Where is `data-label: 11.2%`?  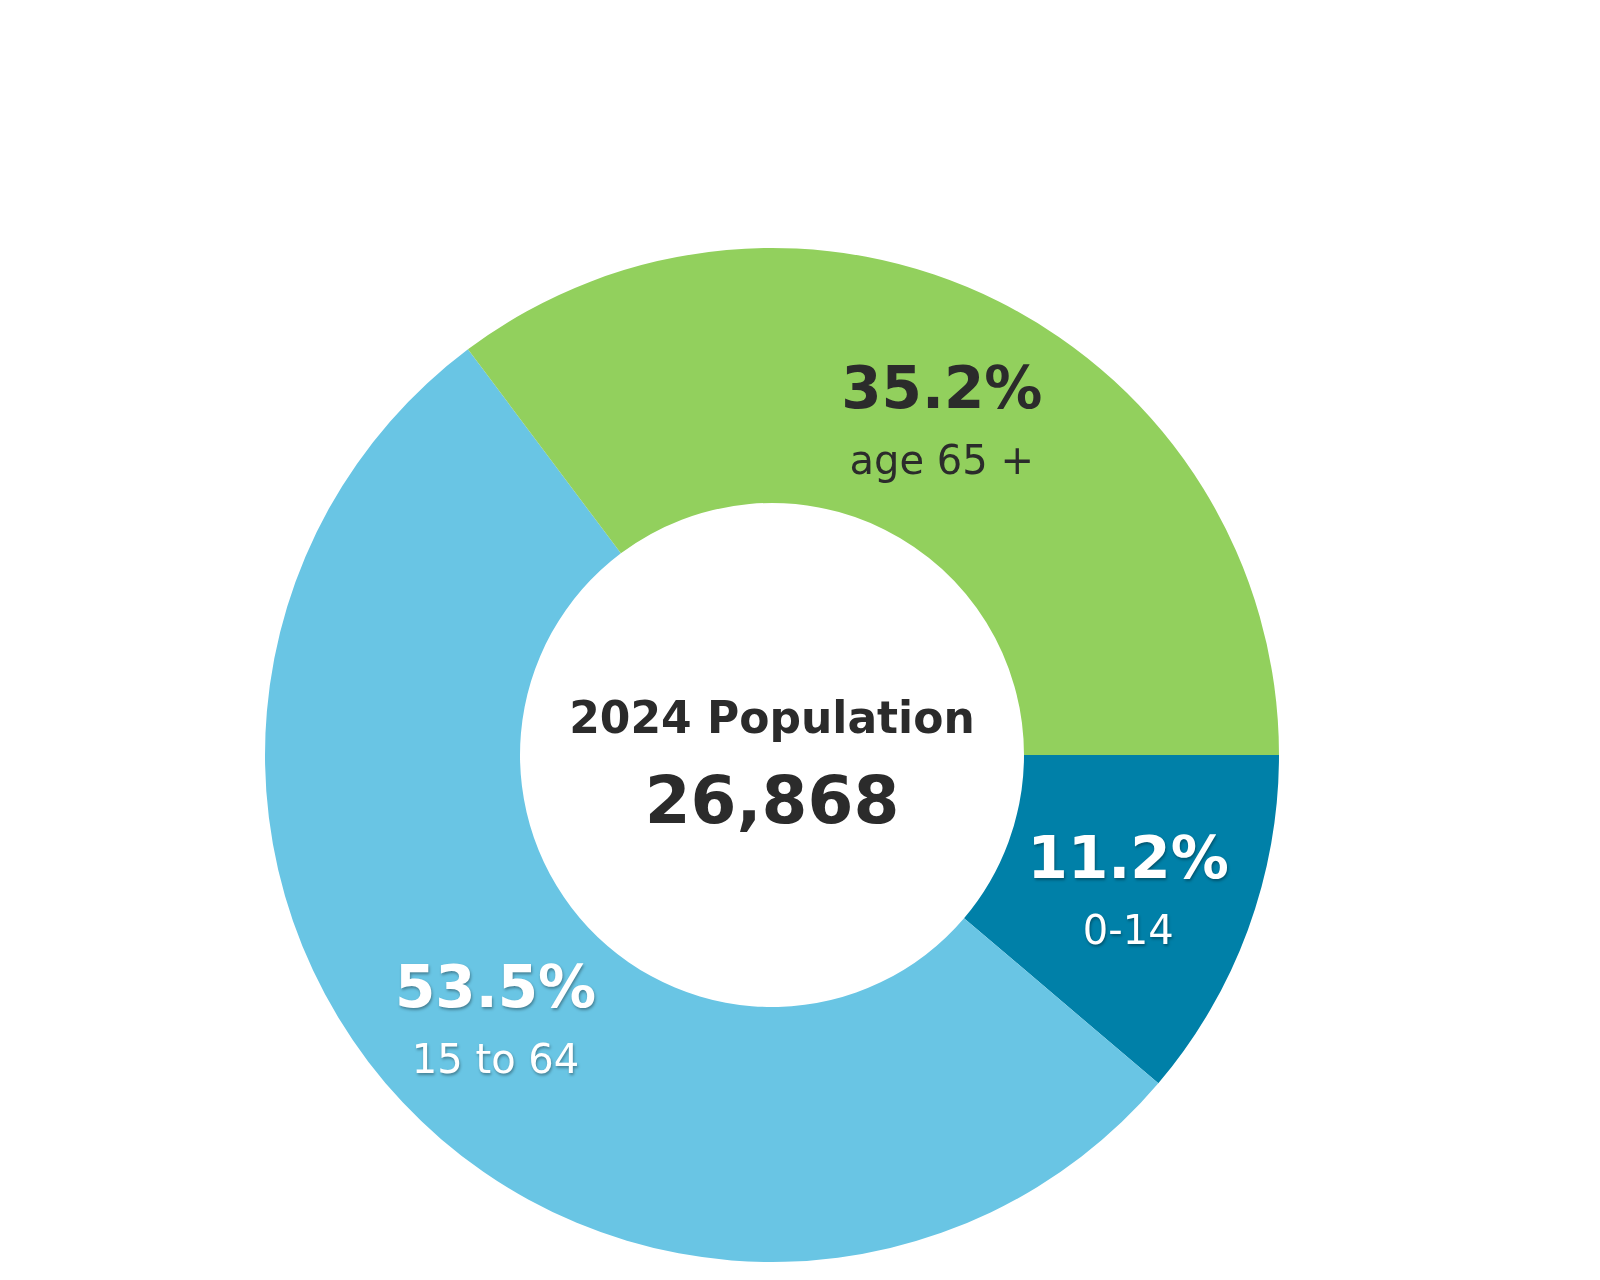 data-label: 11.2% is located at coordinates (1128, 857).